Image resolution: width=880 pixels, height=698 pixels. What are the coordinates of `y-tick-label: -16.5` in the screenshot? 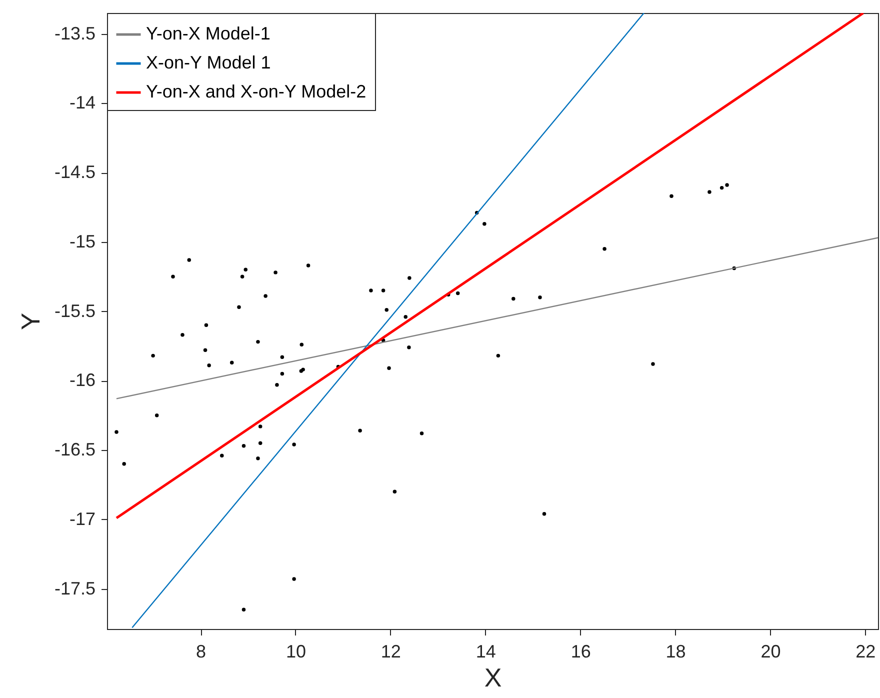 It's located at (75, 450).